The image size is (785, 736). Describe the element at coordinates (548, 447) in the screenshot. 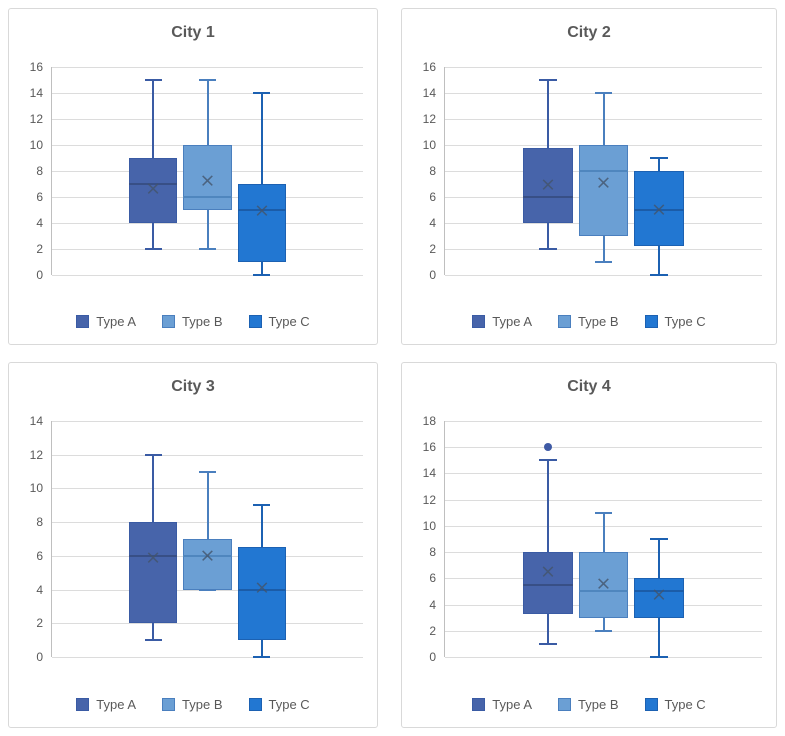

I see `outlier-point-type-a` at that location.